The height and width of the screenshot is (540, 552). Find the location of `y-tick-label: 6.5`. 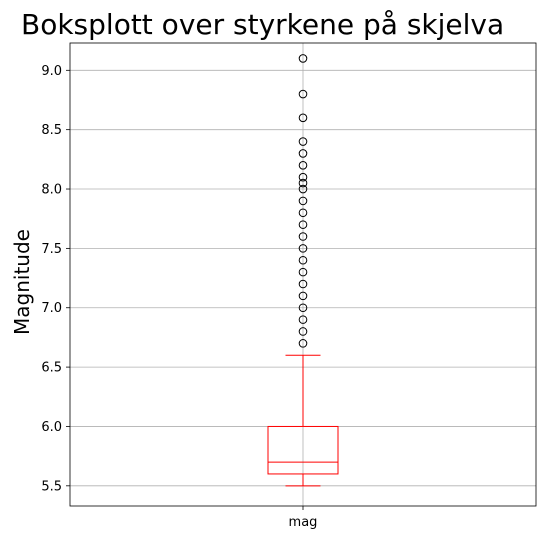

y-tick-label: 6.5 is located at coordinates (51, 368).